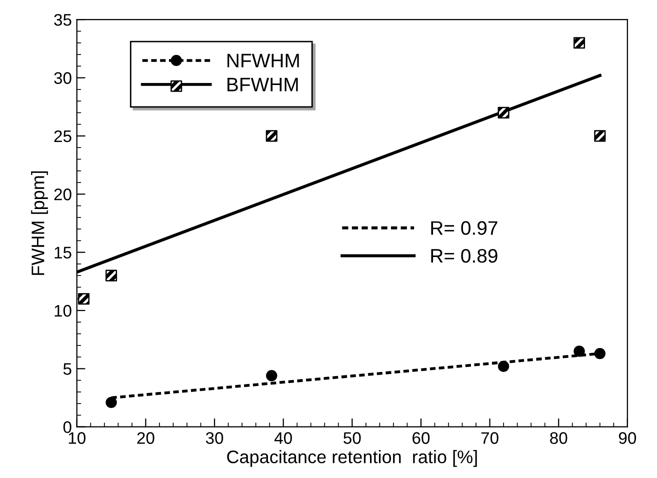 The height and width of the screenshot is (478, 657). I want to click on legend-label: NFWHM, so click(263, 61).